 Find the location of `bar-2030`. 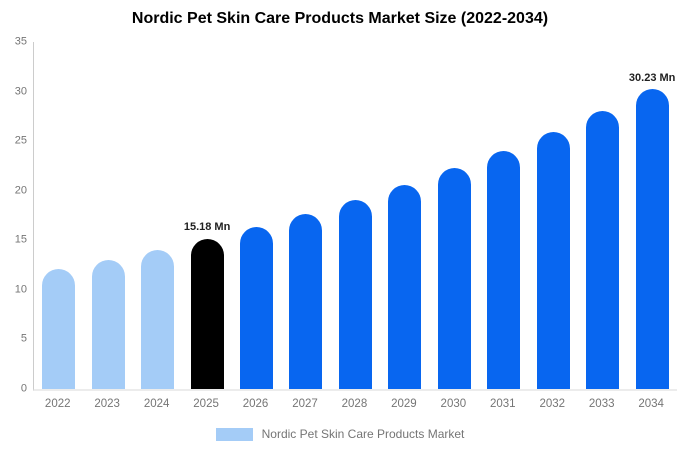

bar-2030 is located at coordinates (454, 278).